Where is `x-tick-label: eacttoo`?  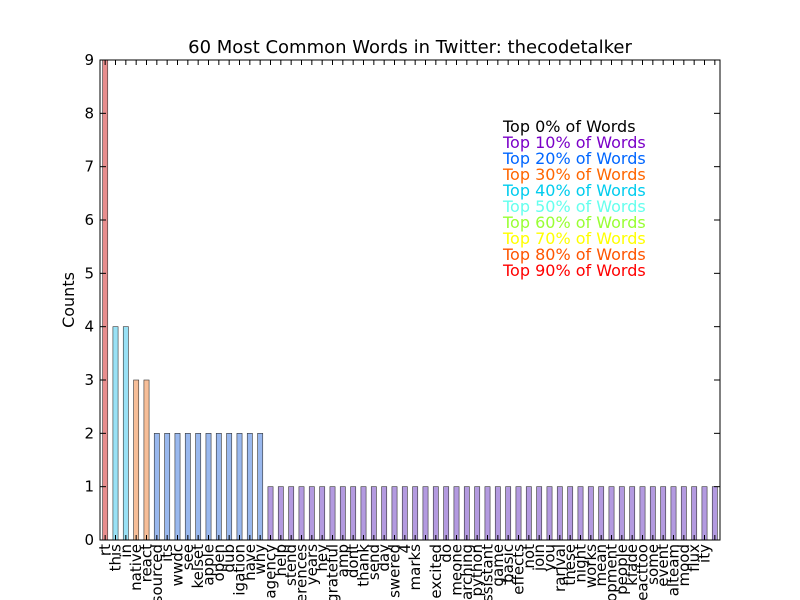 x-tick-label: eacttoo is located at coordinates (643, 572).